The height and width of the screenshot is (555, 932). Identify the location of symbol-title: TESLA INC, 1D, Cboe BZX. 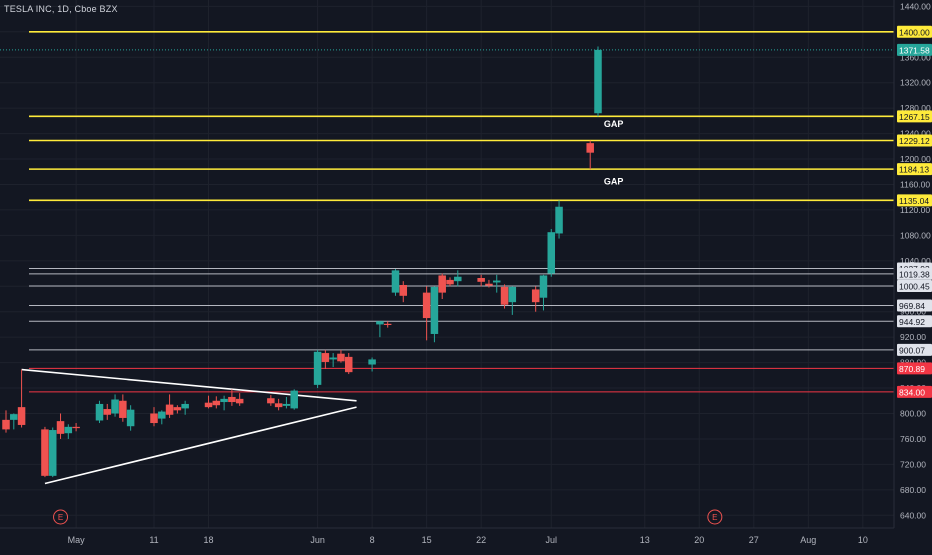
(61, 9).